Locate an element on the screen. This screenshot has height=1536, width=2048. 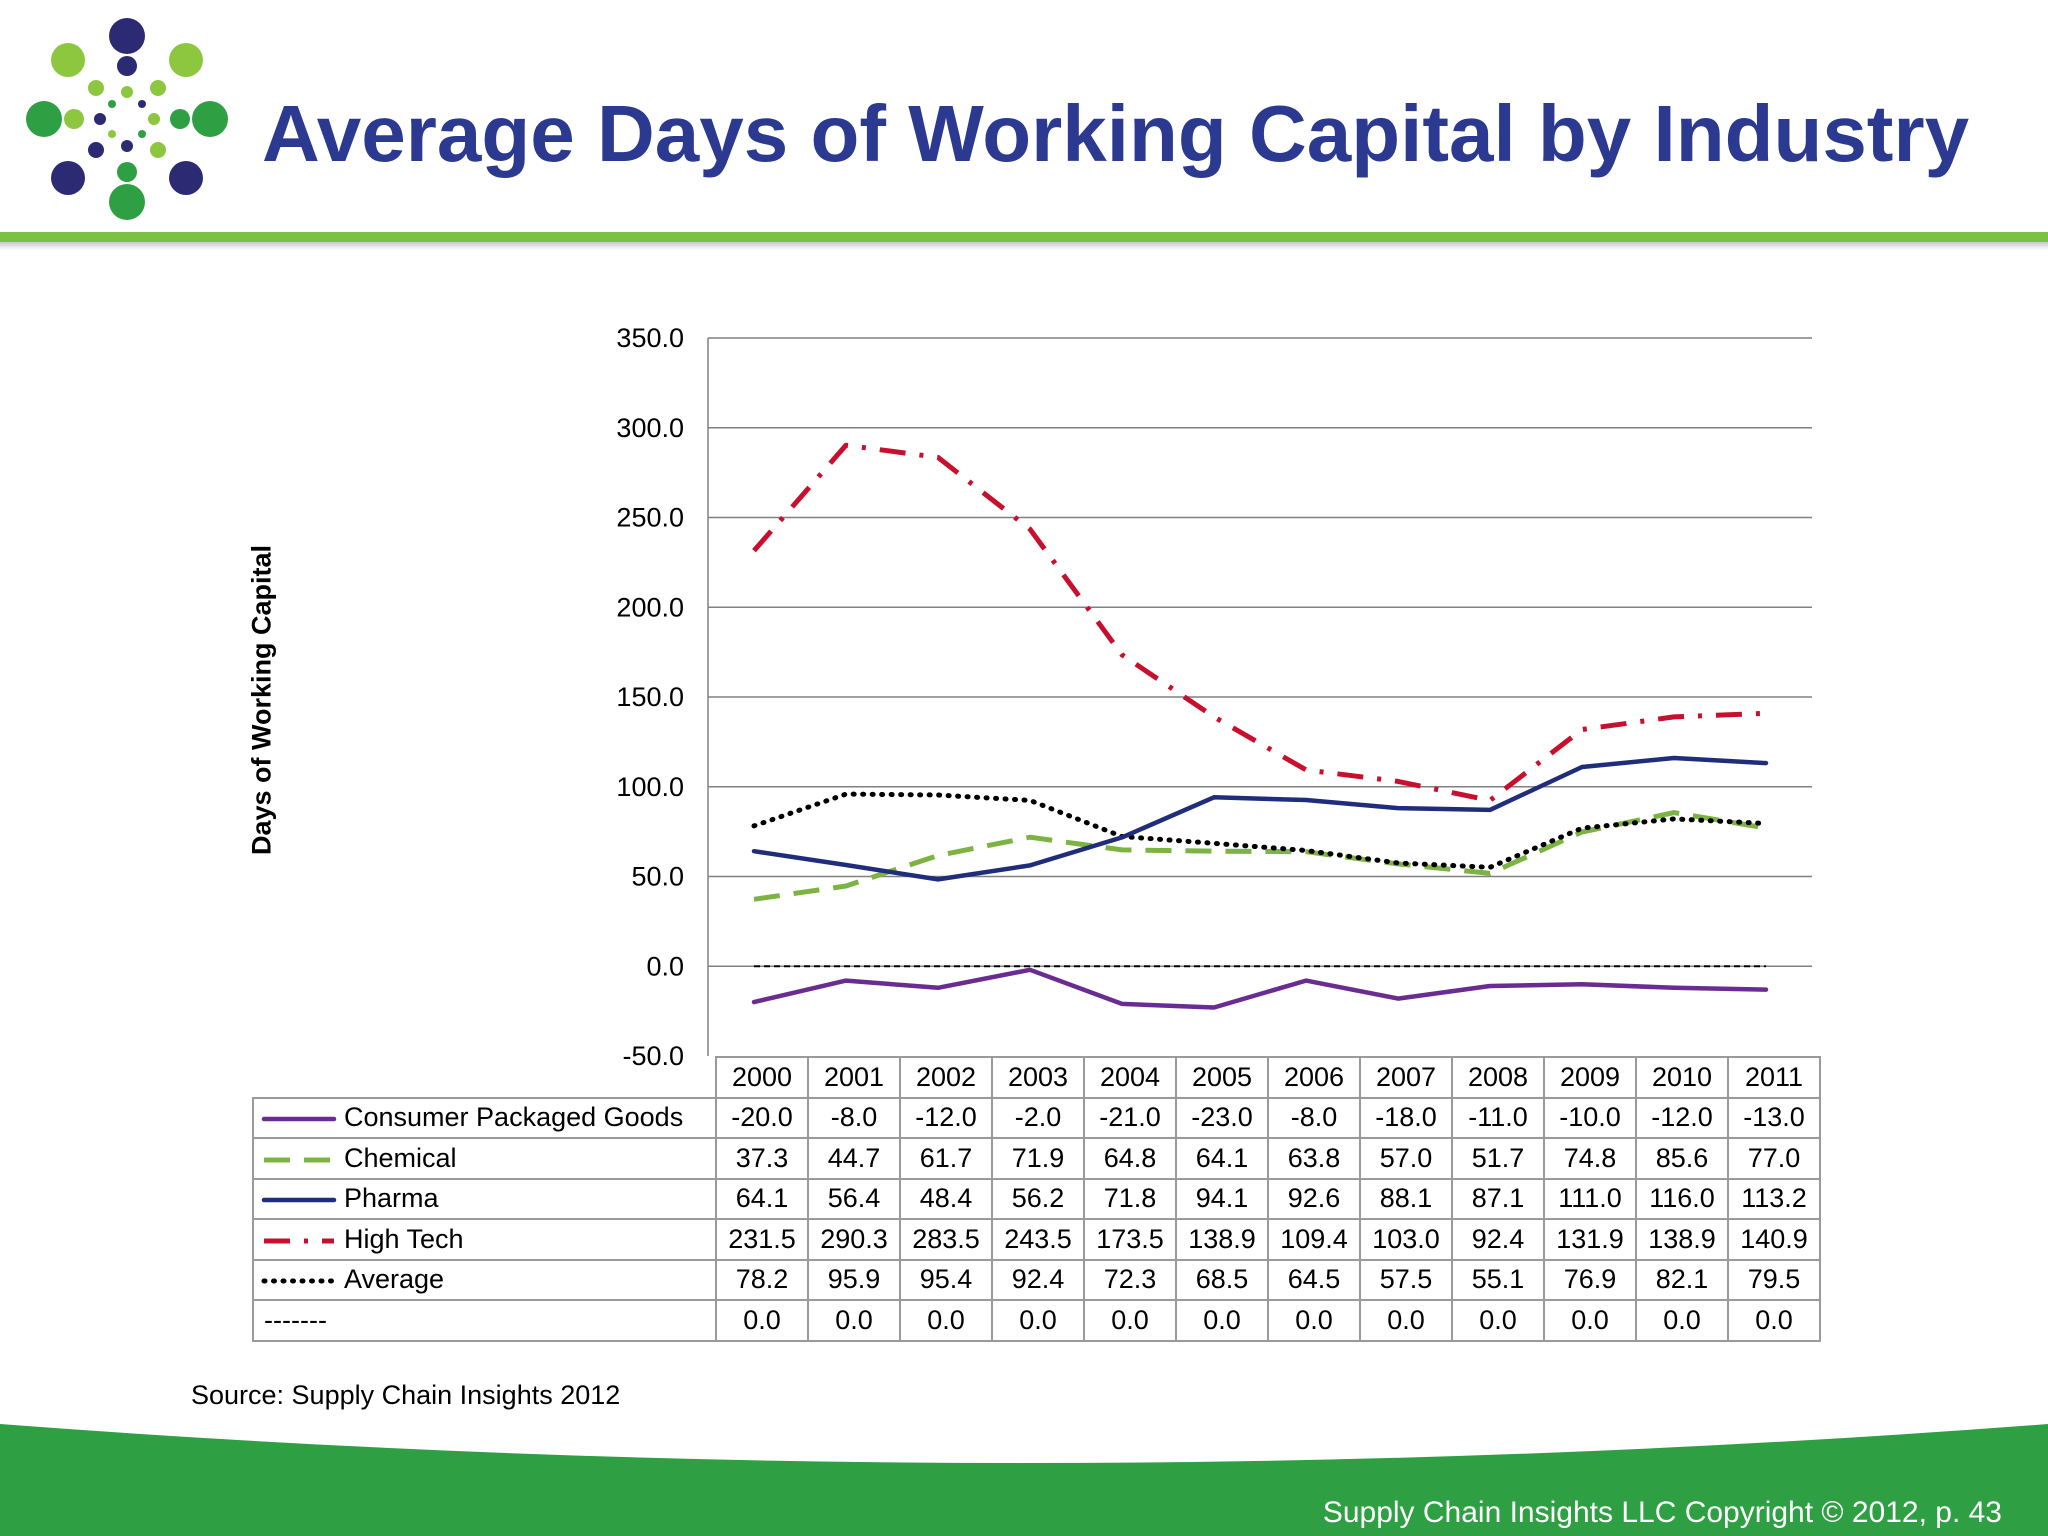
y-tick-label: 100.0 is located at coordinates (650, 787).